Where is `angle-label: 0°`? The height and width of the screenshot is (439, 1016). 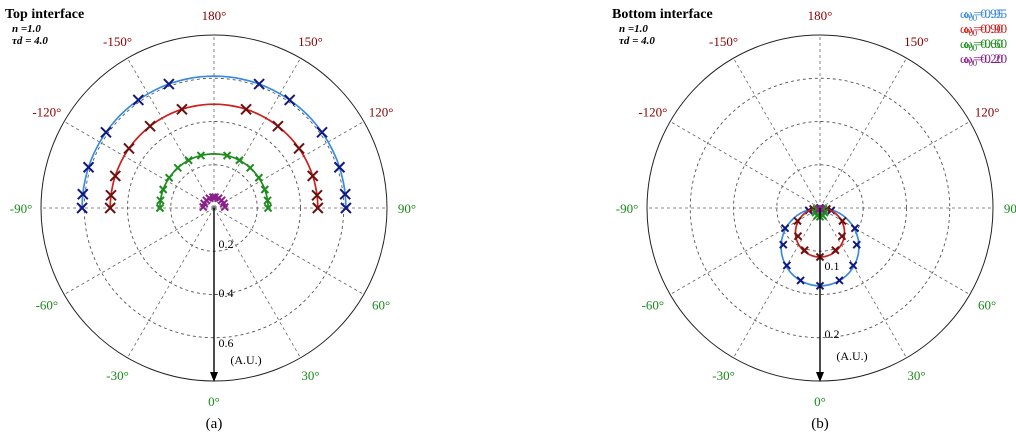
angle-label: 0° is located at coordinates (214, 401).